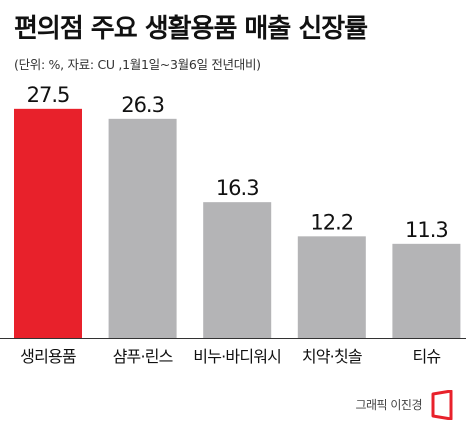 This screenshot has width=466, height=432. What do you see at coordinates (191, 29) in the screenshot?
I see `chart-title: 편의점 주요 생활용품 매출 신장률` at bounding box center [191, 29].